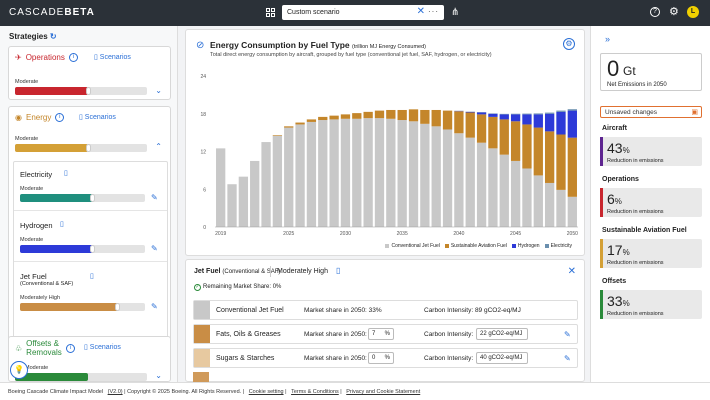  What do you see at coordinates (158, 146) in the screenshot?
I see `chevron-up-icon: ⌃` at bounding box center [158, 146].